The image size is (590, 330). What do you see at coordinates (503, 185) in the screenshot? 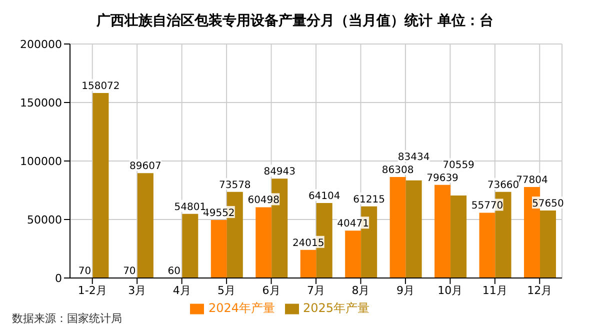
I see `data-label: 73660` at bounding box center [503, 185].